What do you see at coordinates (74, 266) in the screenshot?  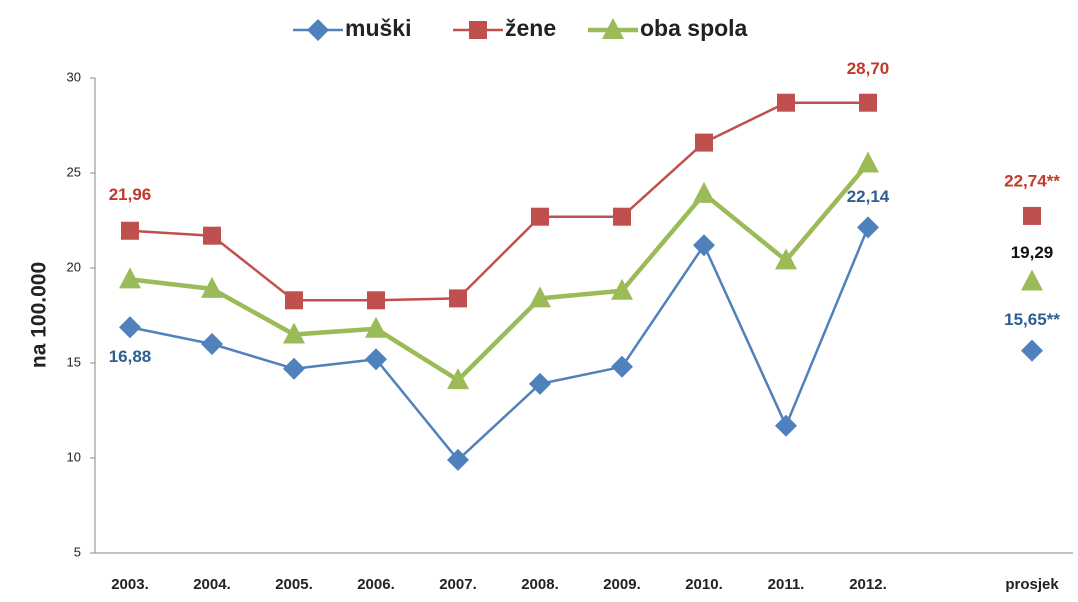 I see `y-tick-label: 20` at bounding box center [74, 266].